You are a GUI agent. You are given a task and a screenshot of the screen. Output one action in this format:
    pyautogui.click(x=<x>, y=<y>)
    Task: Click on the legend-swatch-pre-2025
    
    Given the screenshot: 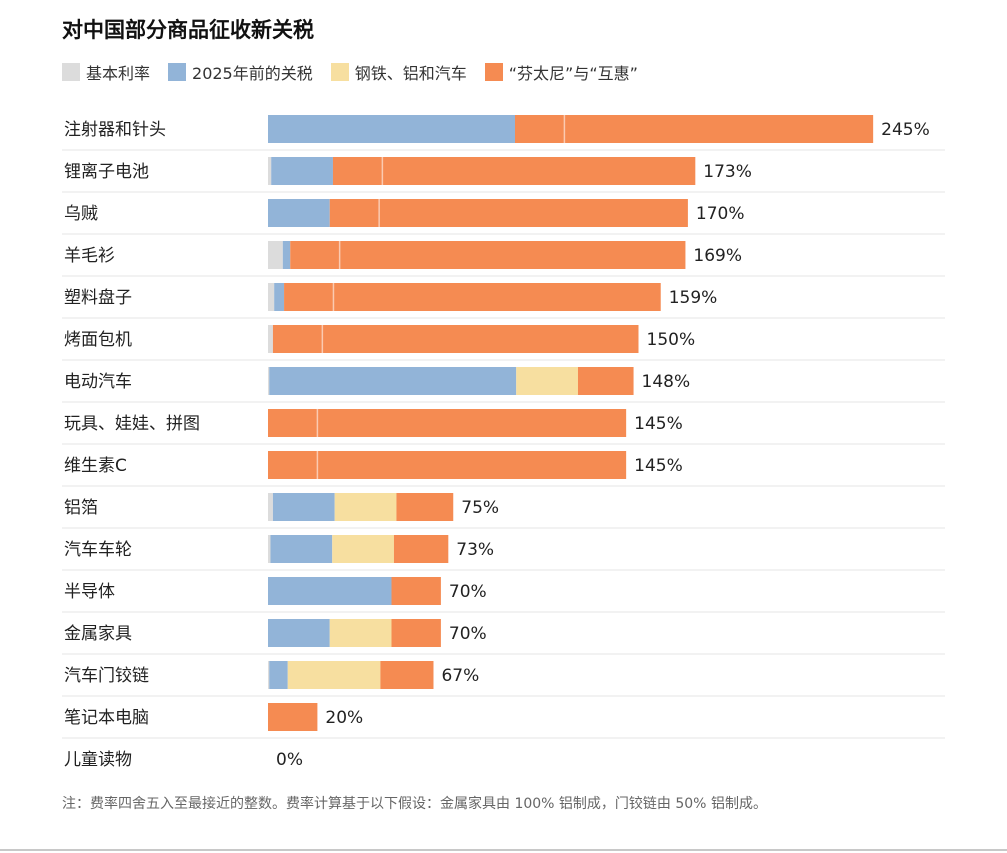 What is the action you would take?
    pyautogui.click(x=177, y=72)
    